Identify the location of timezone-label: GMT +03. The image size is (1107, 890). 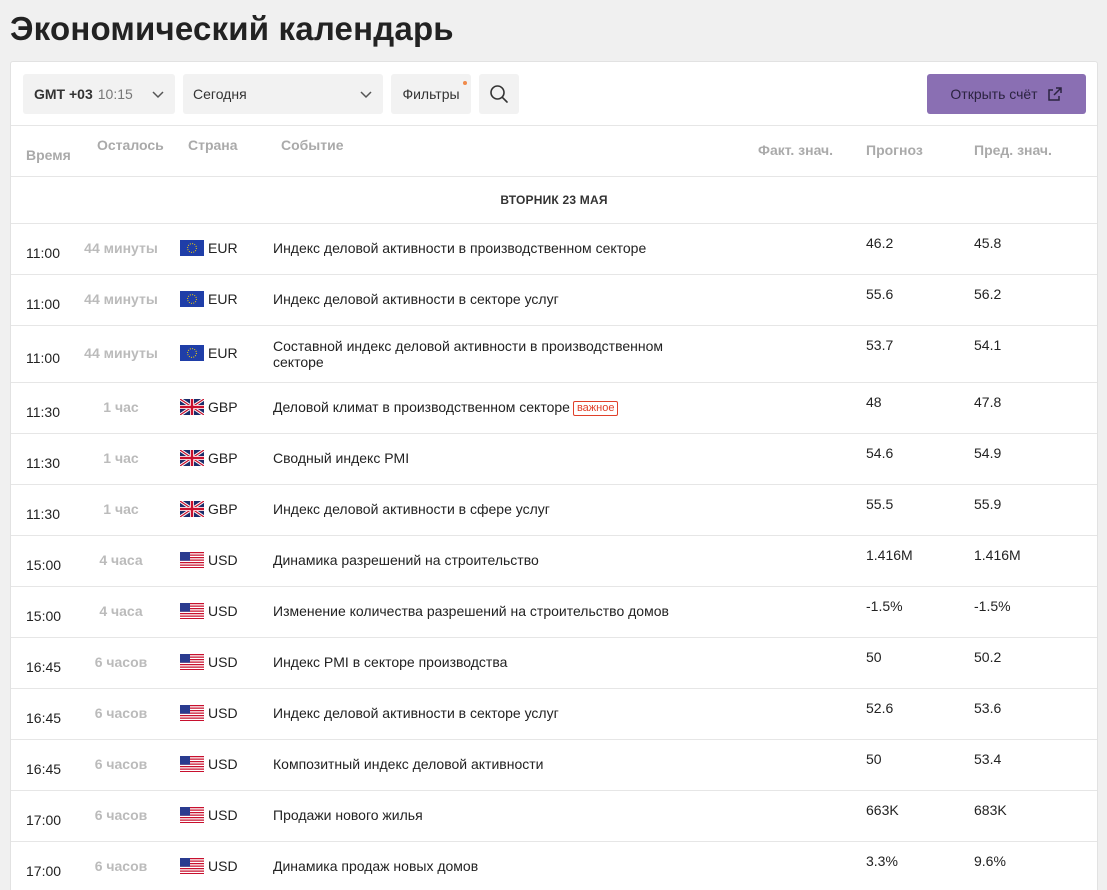
(63, 94).